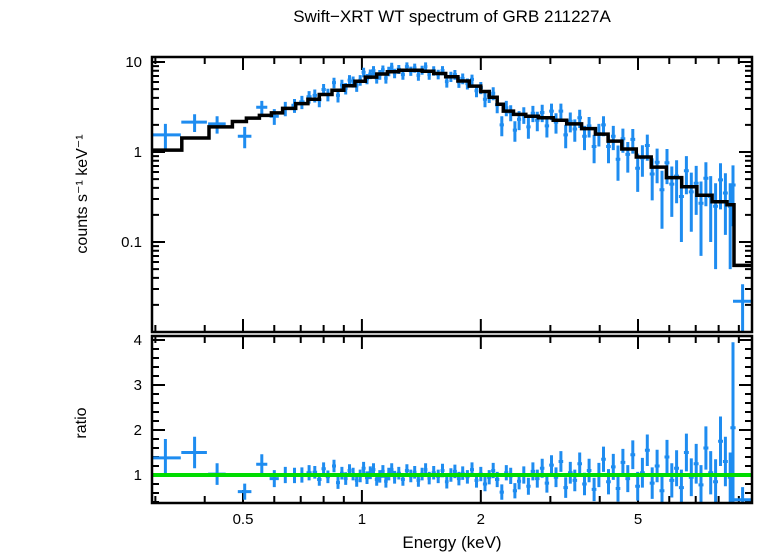  I want to click on y-tick-label-counts: 0.1, so click(131, 242).